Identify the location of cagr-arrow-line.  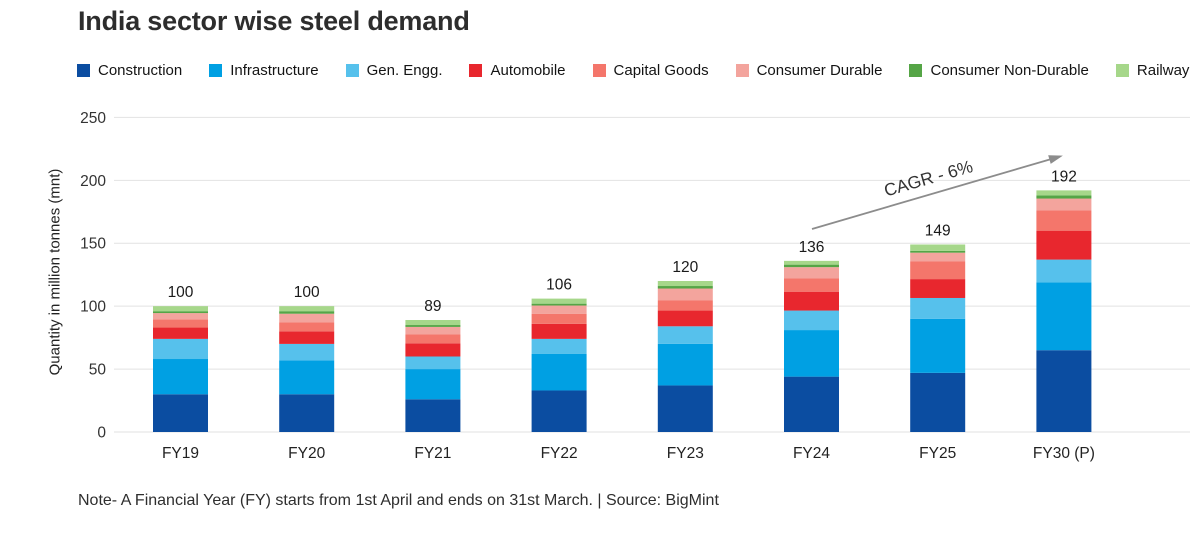
(936, 192).